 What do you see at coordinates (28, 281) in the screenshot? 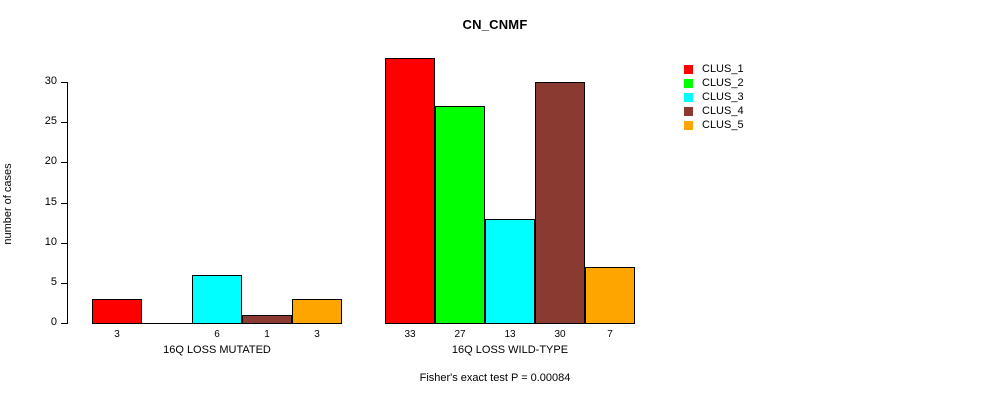
I see `y-axis-tick-label-wrap: 5` at bounding box center [28, 281].